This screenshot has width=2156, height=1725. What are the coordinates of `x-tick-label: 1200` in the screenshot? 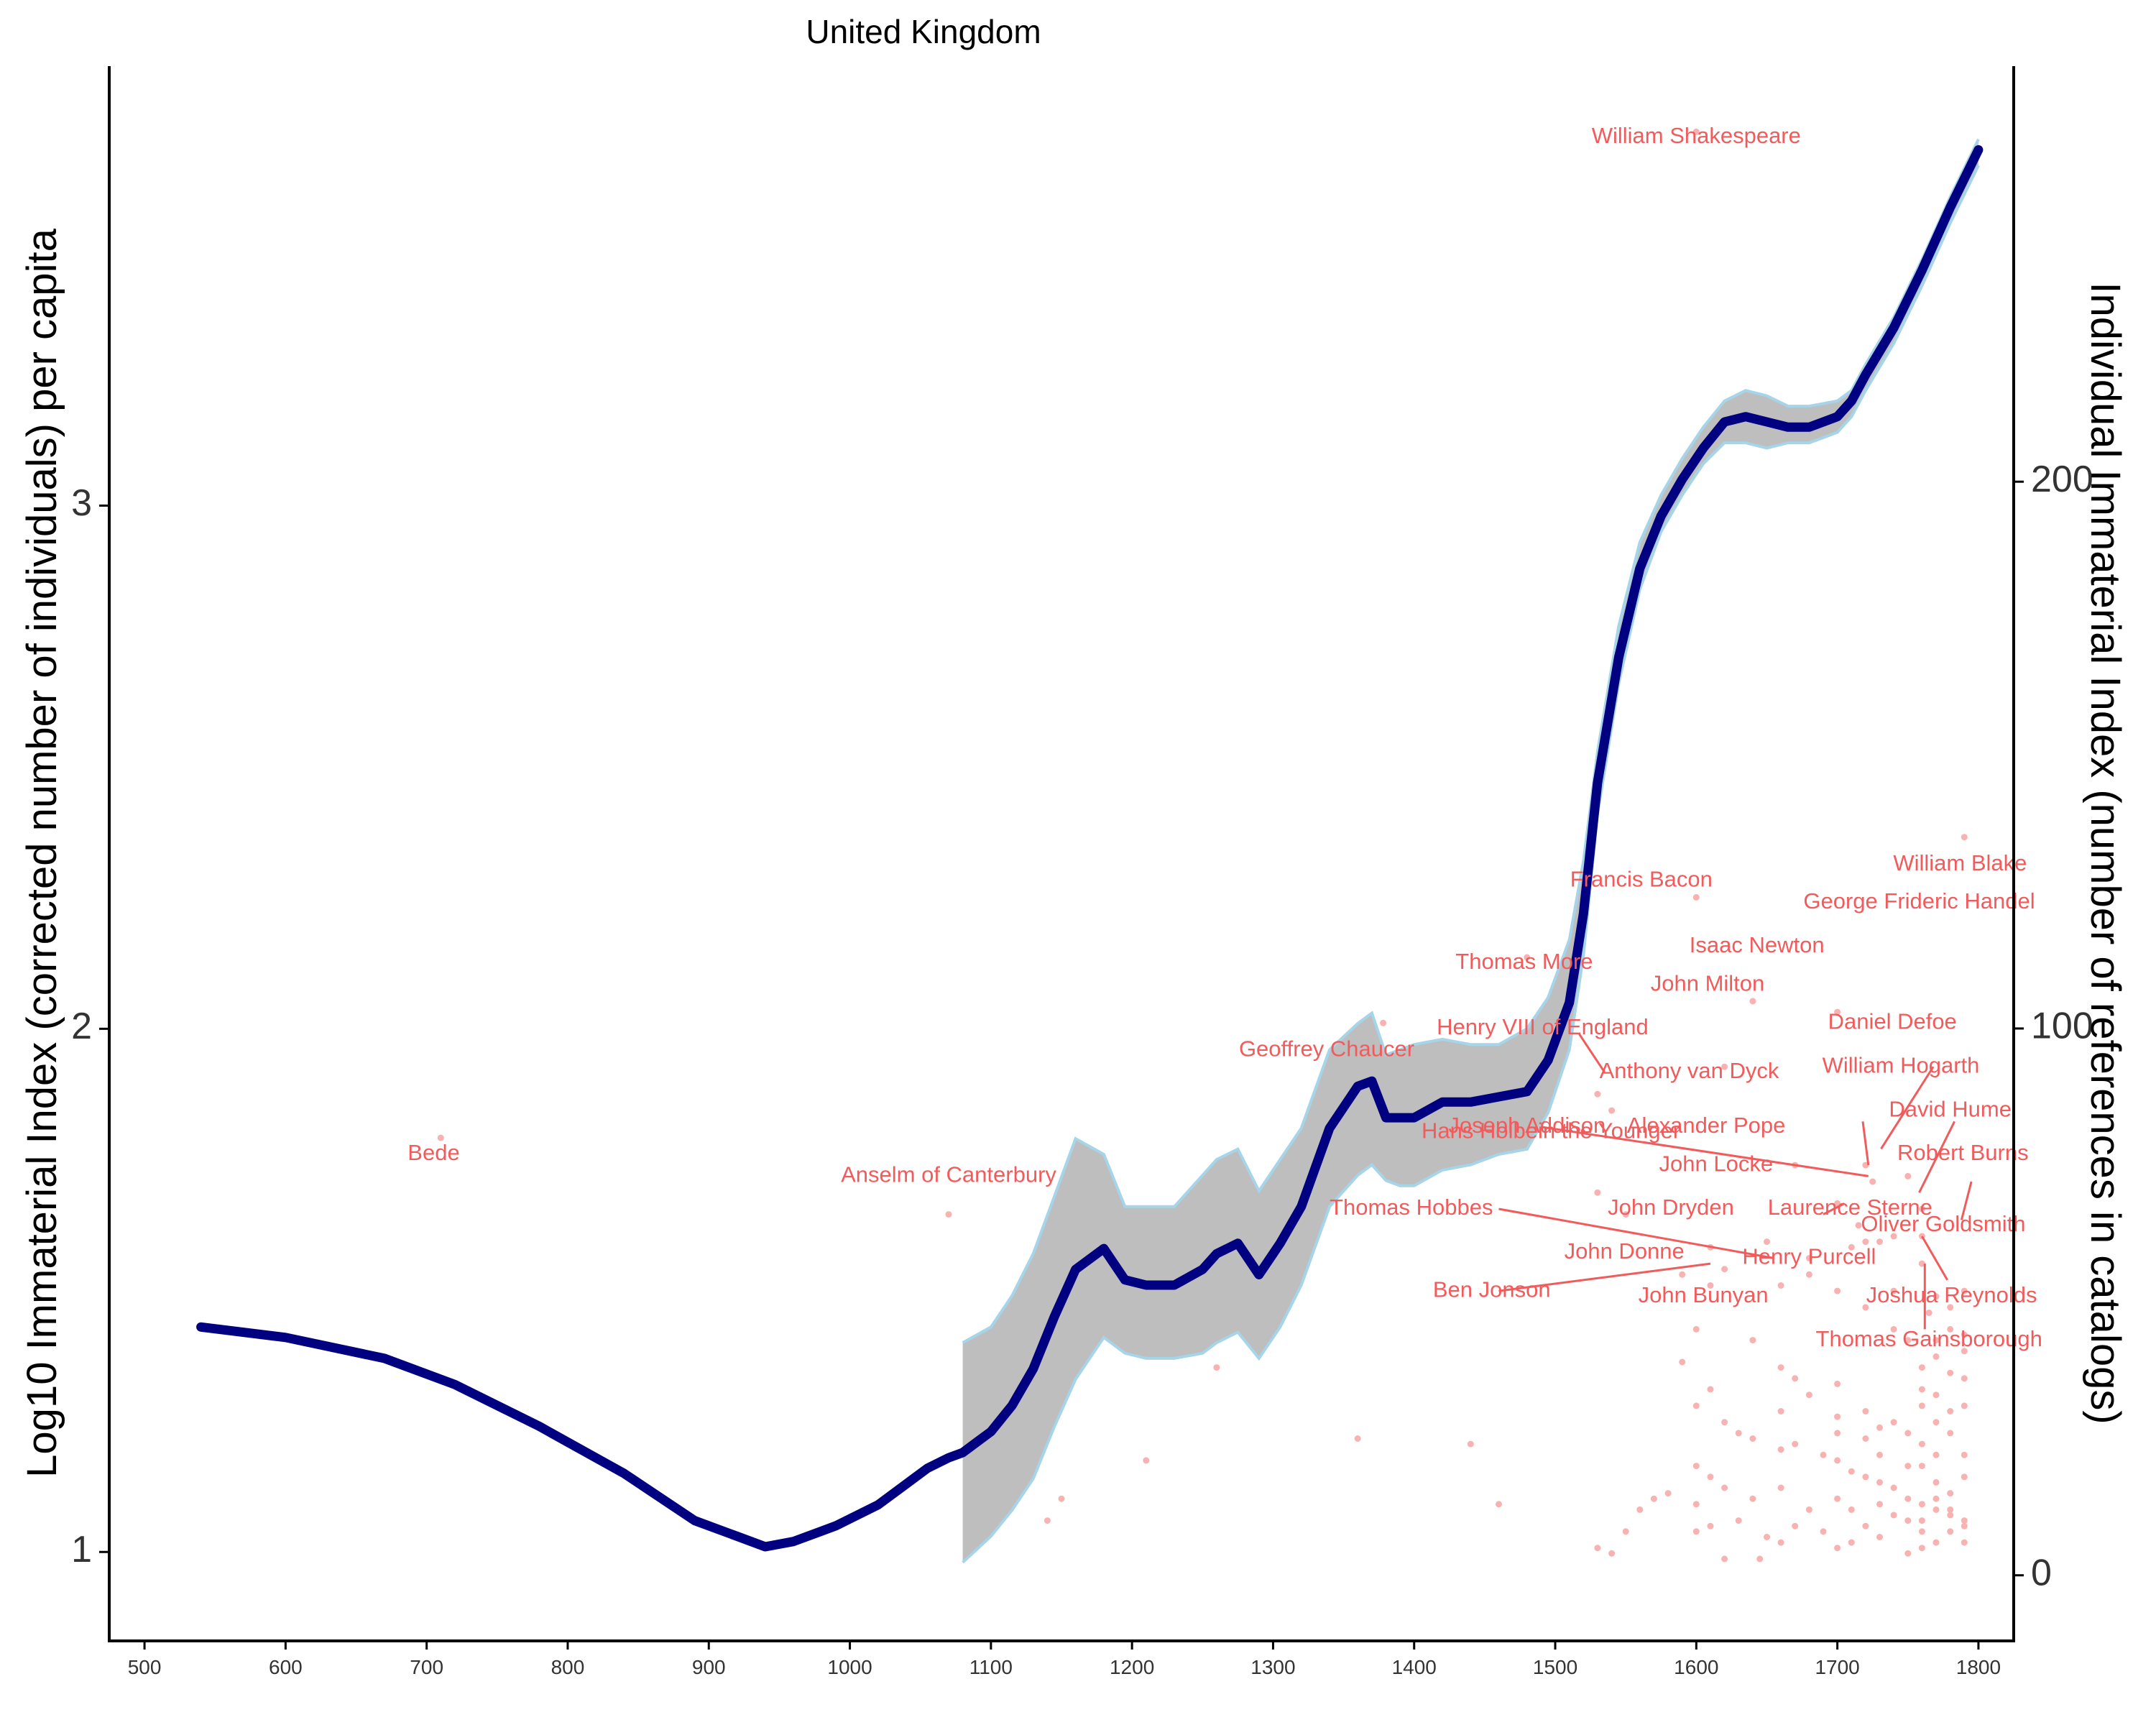 It's located at (1132, 1667).